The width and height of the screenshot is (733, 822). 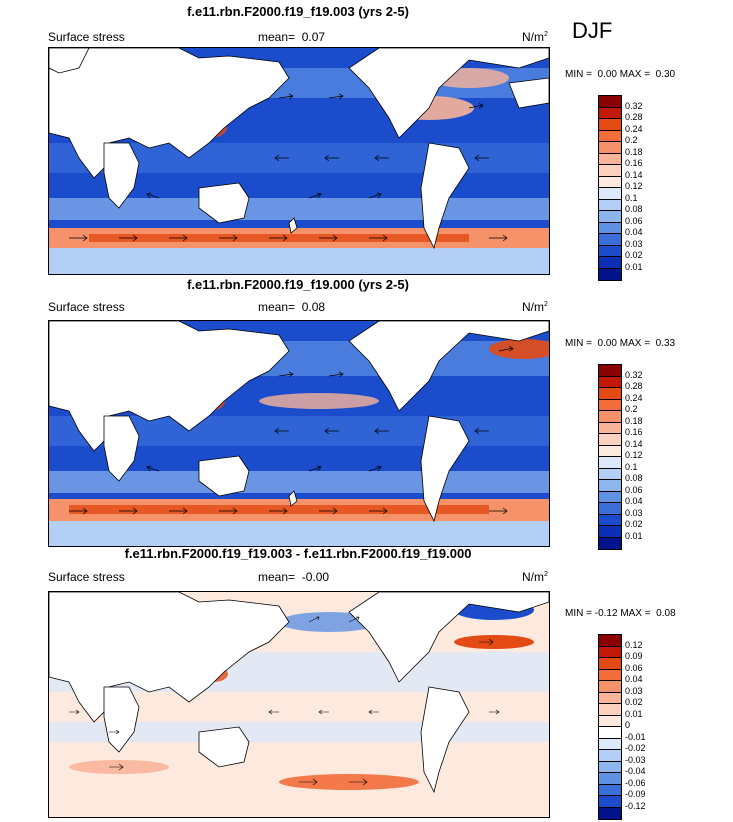 I want to click on panel-1-mean-label: mean=, so click(x=277, y=37).